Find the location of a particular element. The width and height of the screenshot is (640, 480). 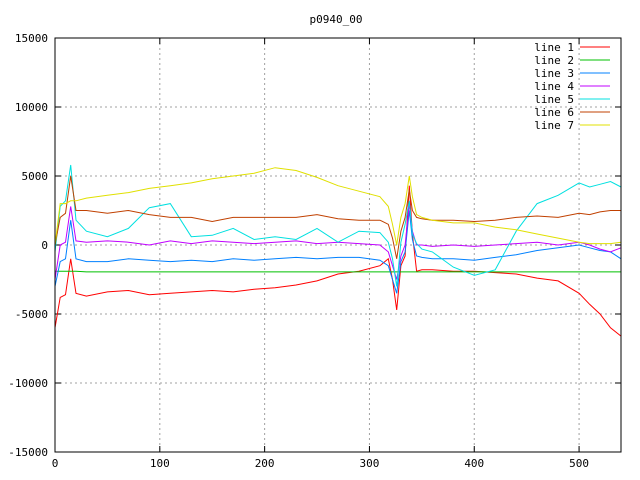

x-tick-label: 500 is located at coordinates (579, 463).